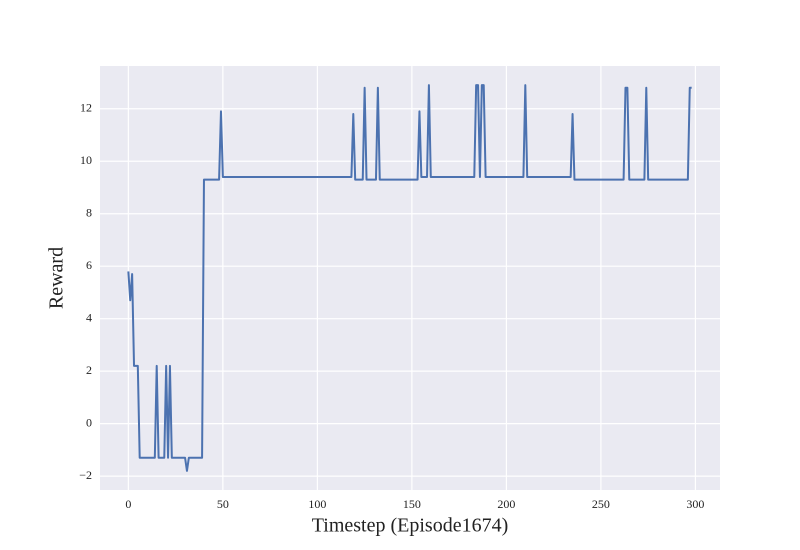  I want to click on x-tick-label: 250, so click(601, 504).